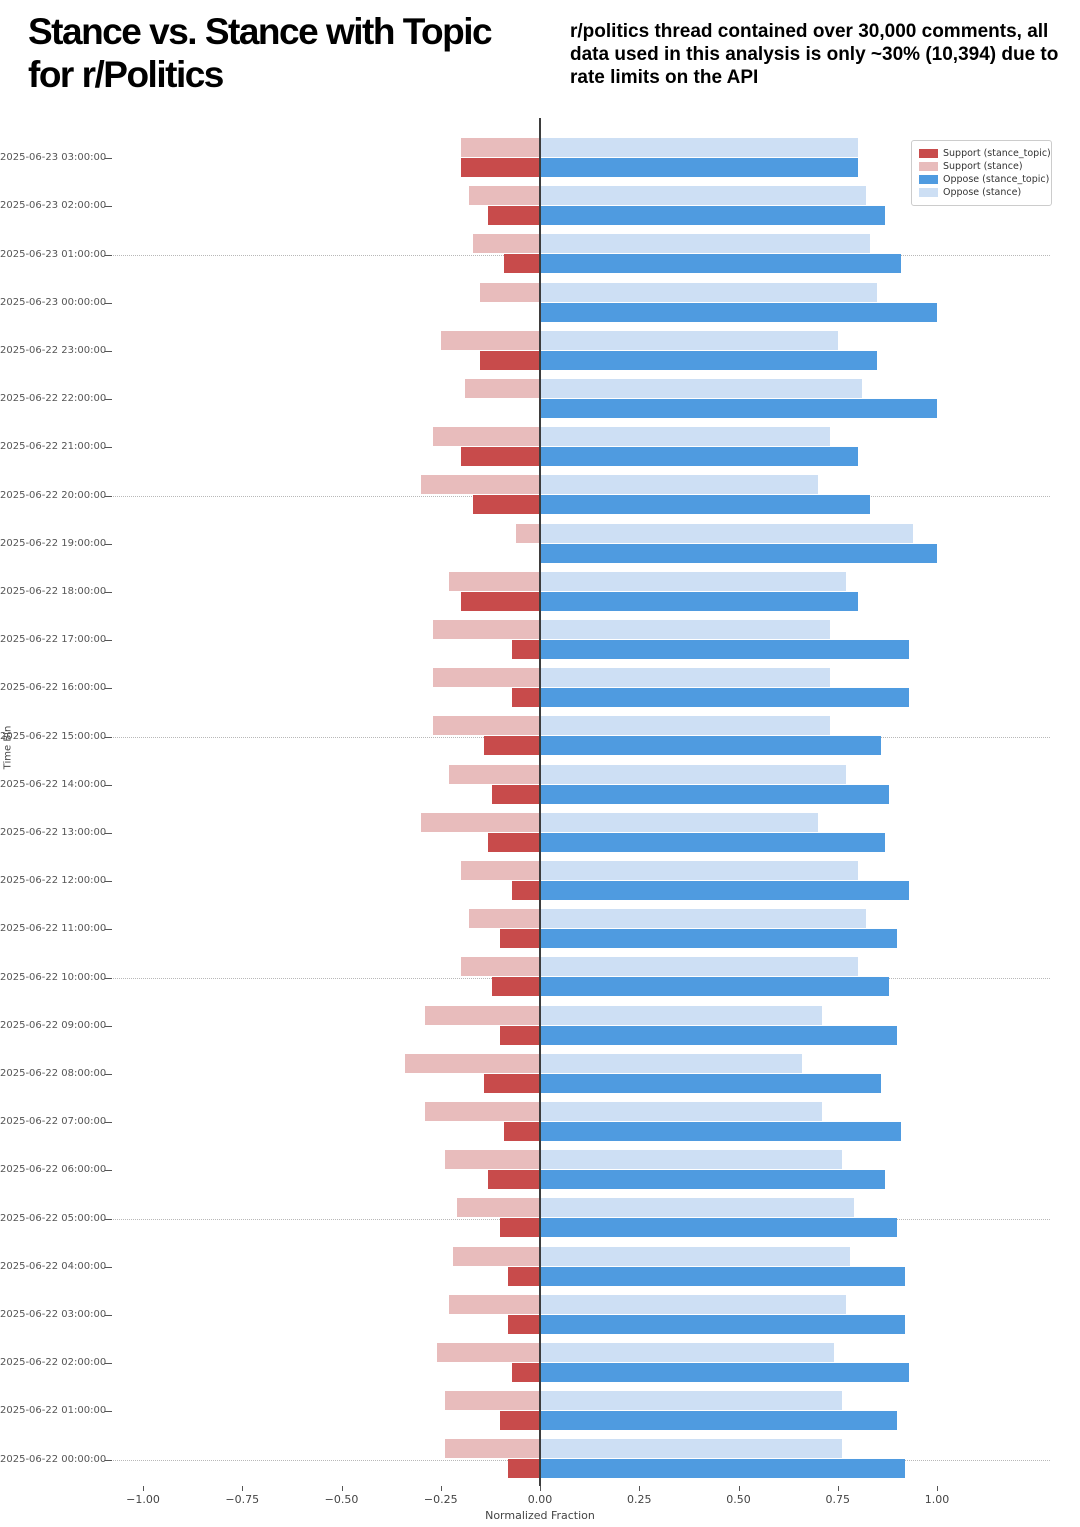 This screenshot has height=1527, width=1080. I want to click on y-tick-label: 2025-06-22 16:00:00, so click(53, 688).